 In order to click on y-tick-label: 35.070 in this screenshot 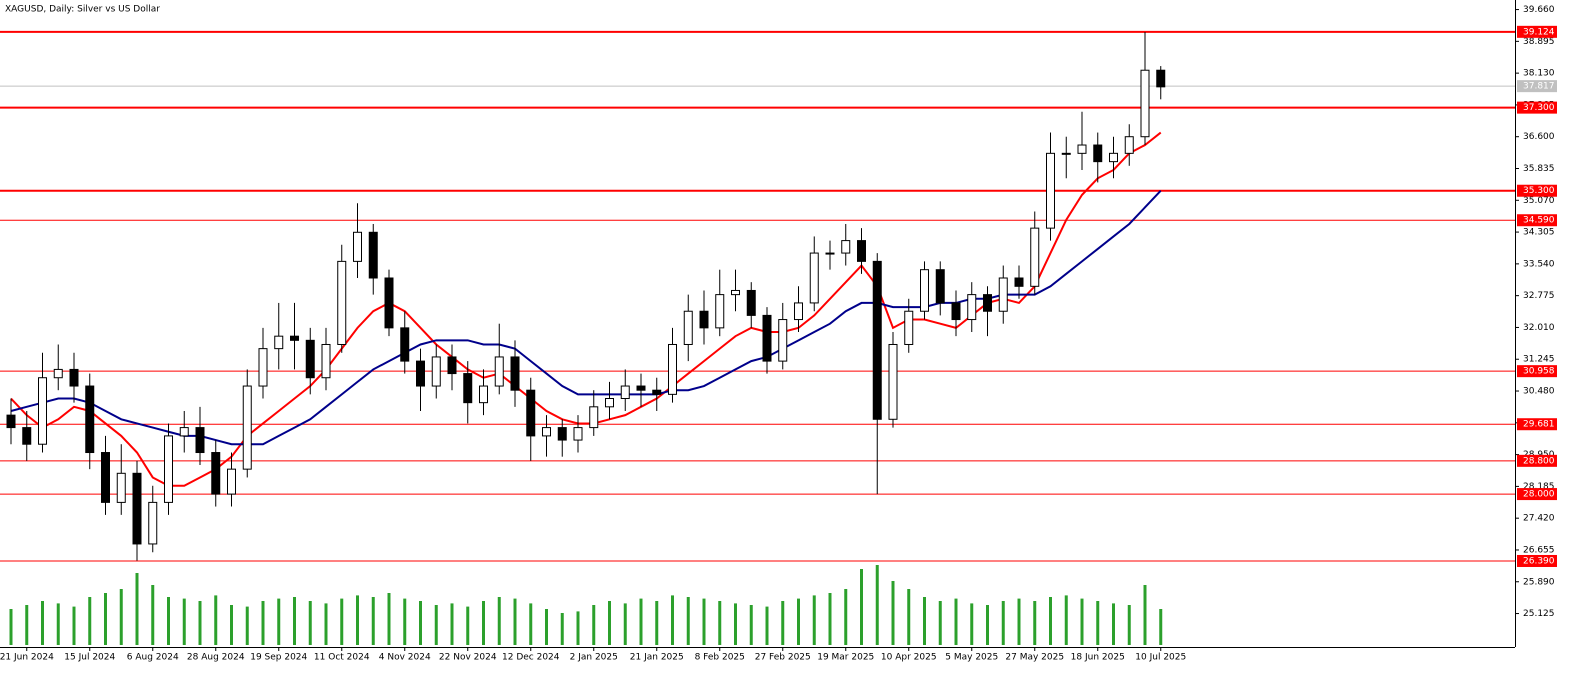, I will do `click(1539, 201)`.